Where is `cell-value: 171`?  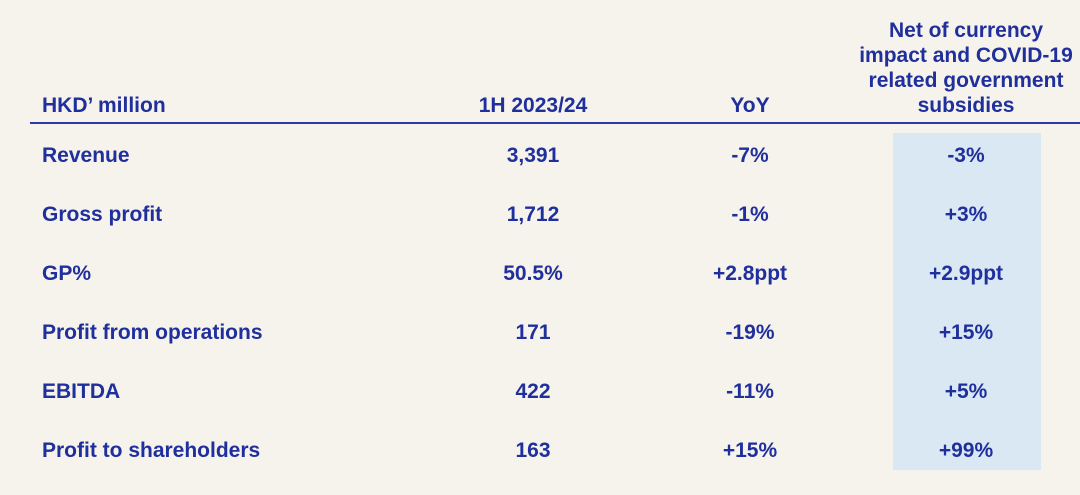
cell-value: 171 is located at coordinates (533, 332).